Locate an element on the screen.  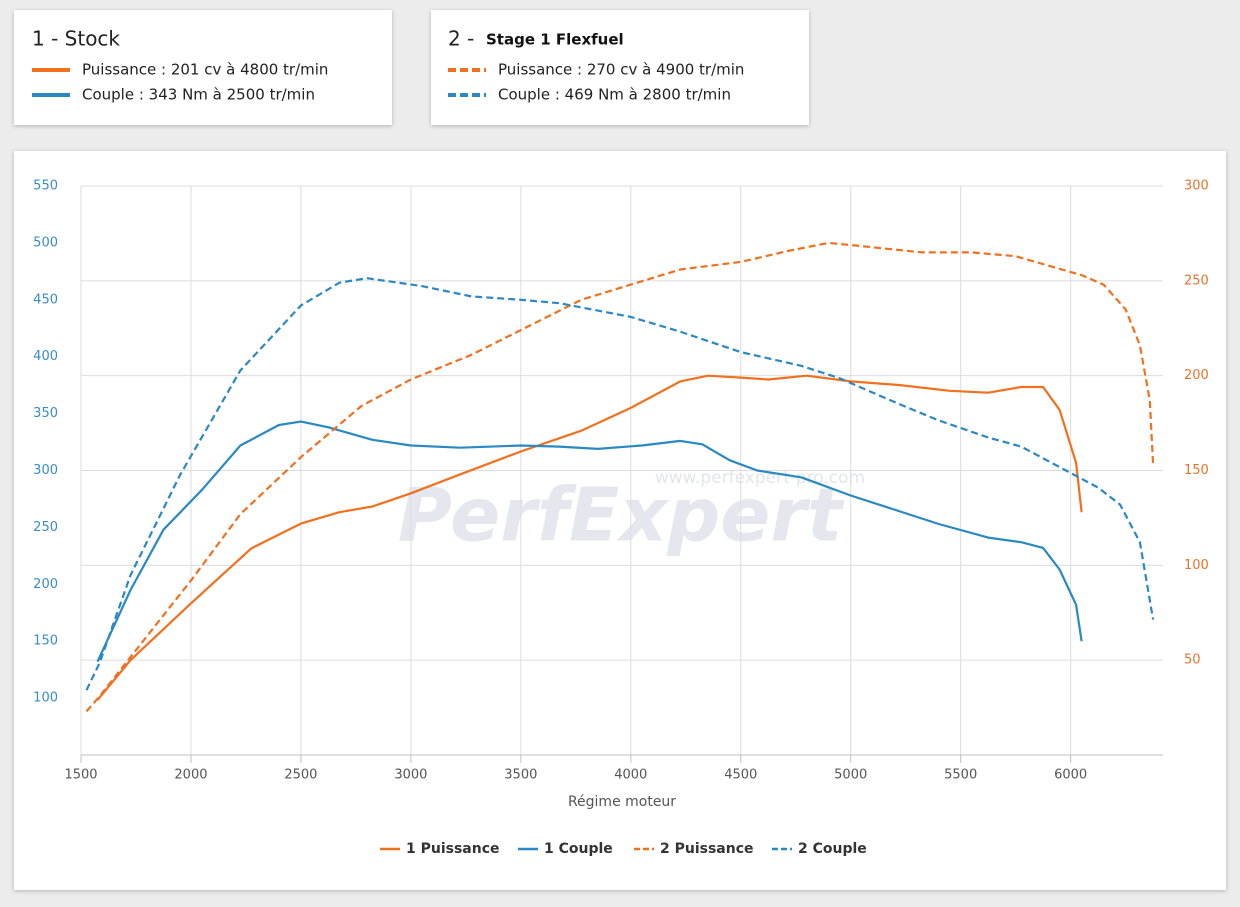
watermark-brand: PerfExpert is located at coordinates (621, 516).